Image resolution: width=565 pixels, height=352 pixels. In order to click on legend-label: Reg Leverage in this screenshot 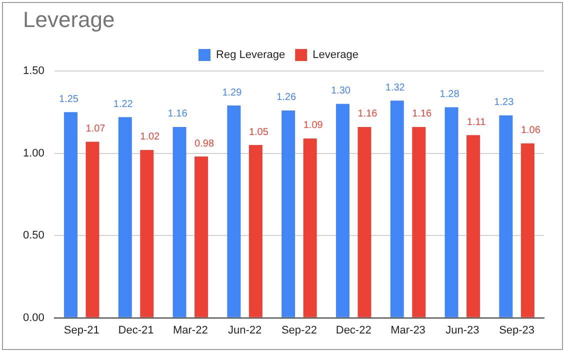, I will do `click(251, 55)`.